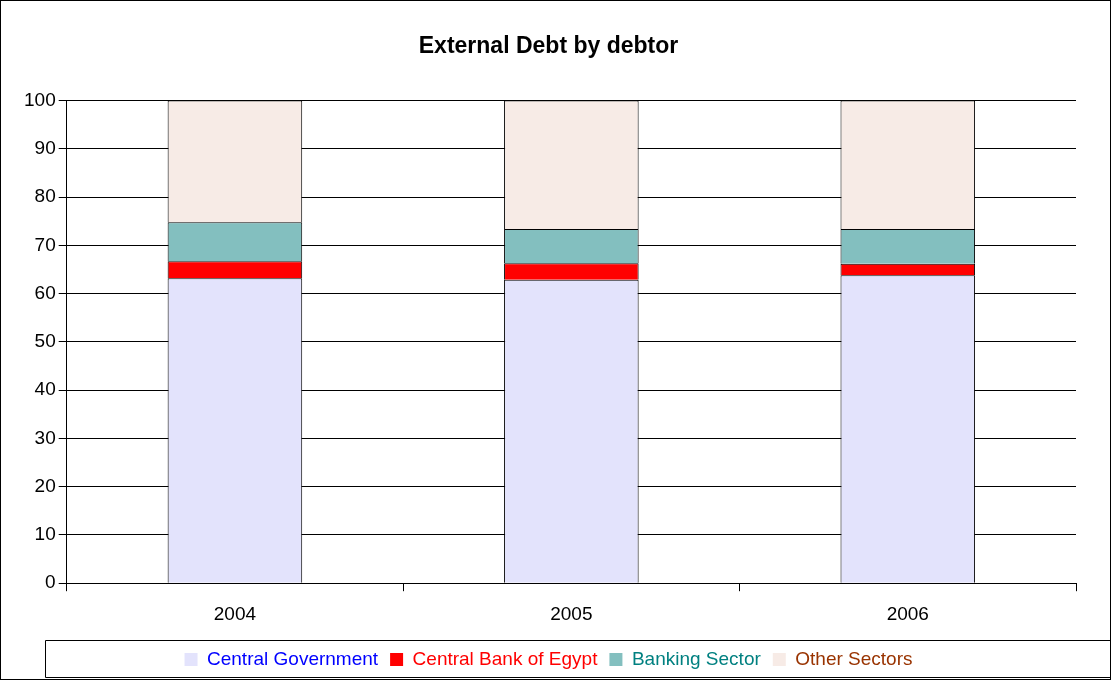 The image size is (1111, 680). What do you see at coordinates (45, 389) in the screenshot?
I see `y-tick-label: 40` at bounding box center [45, 389].